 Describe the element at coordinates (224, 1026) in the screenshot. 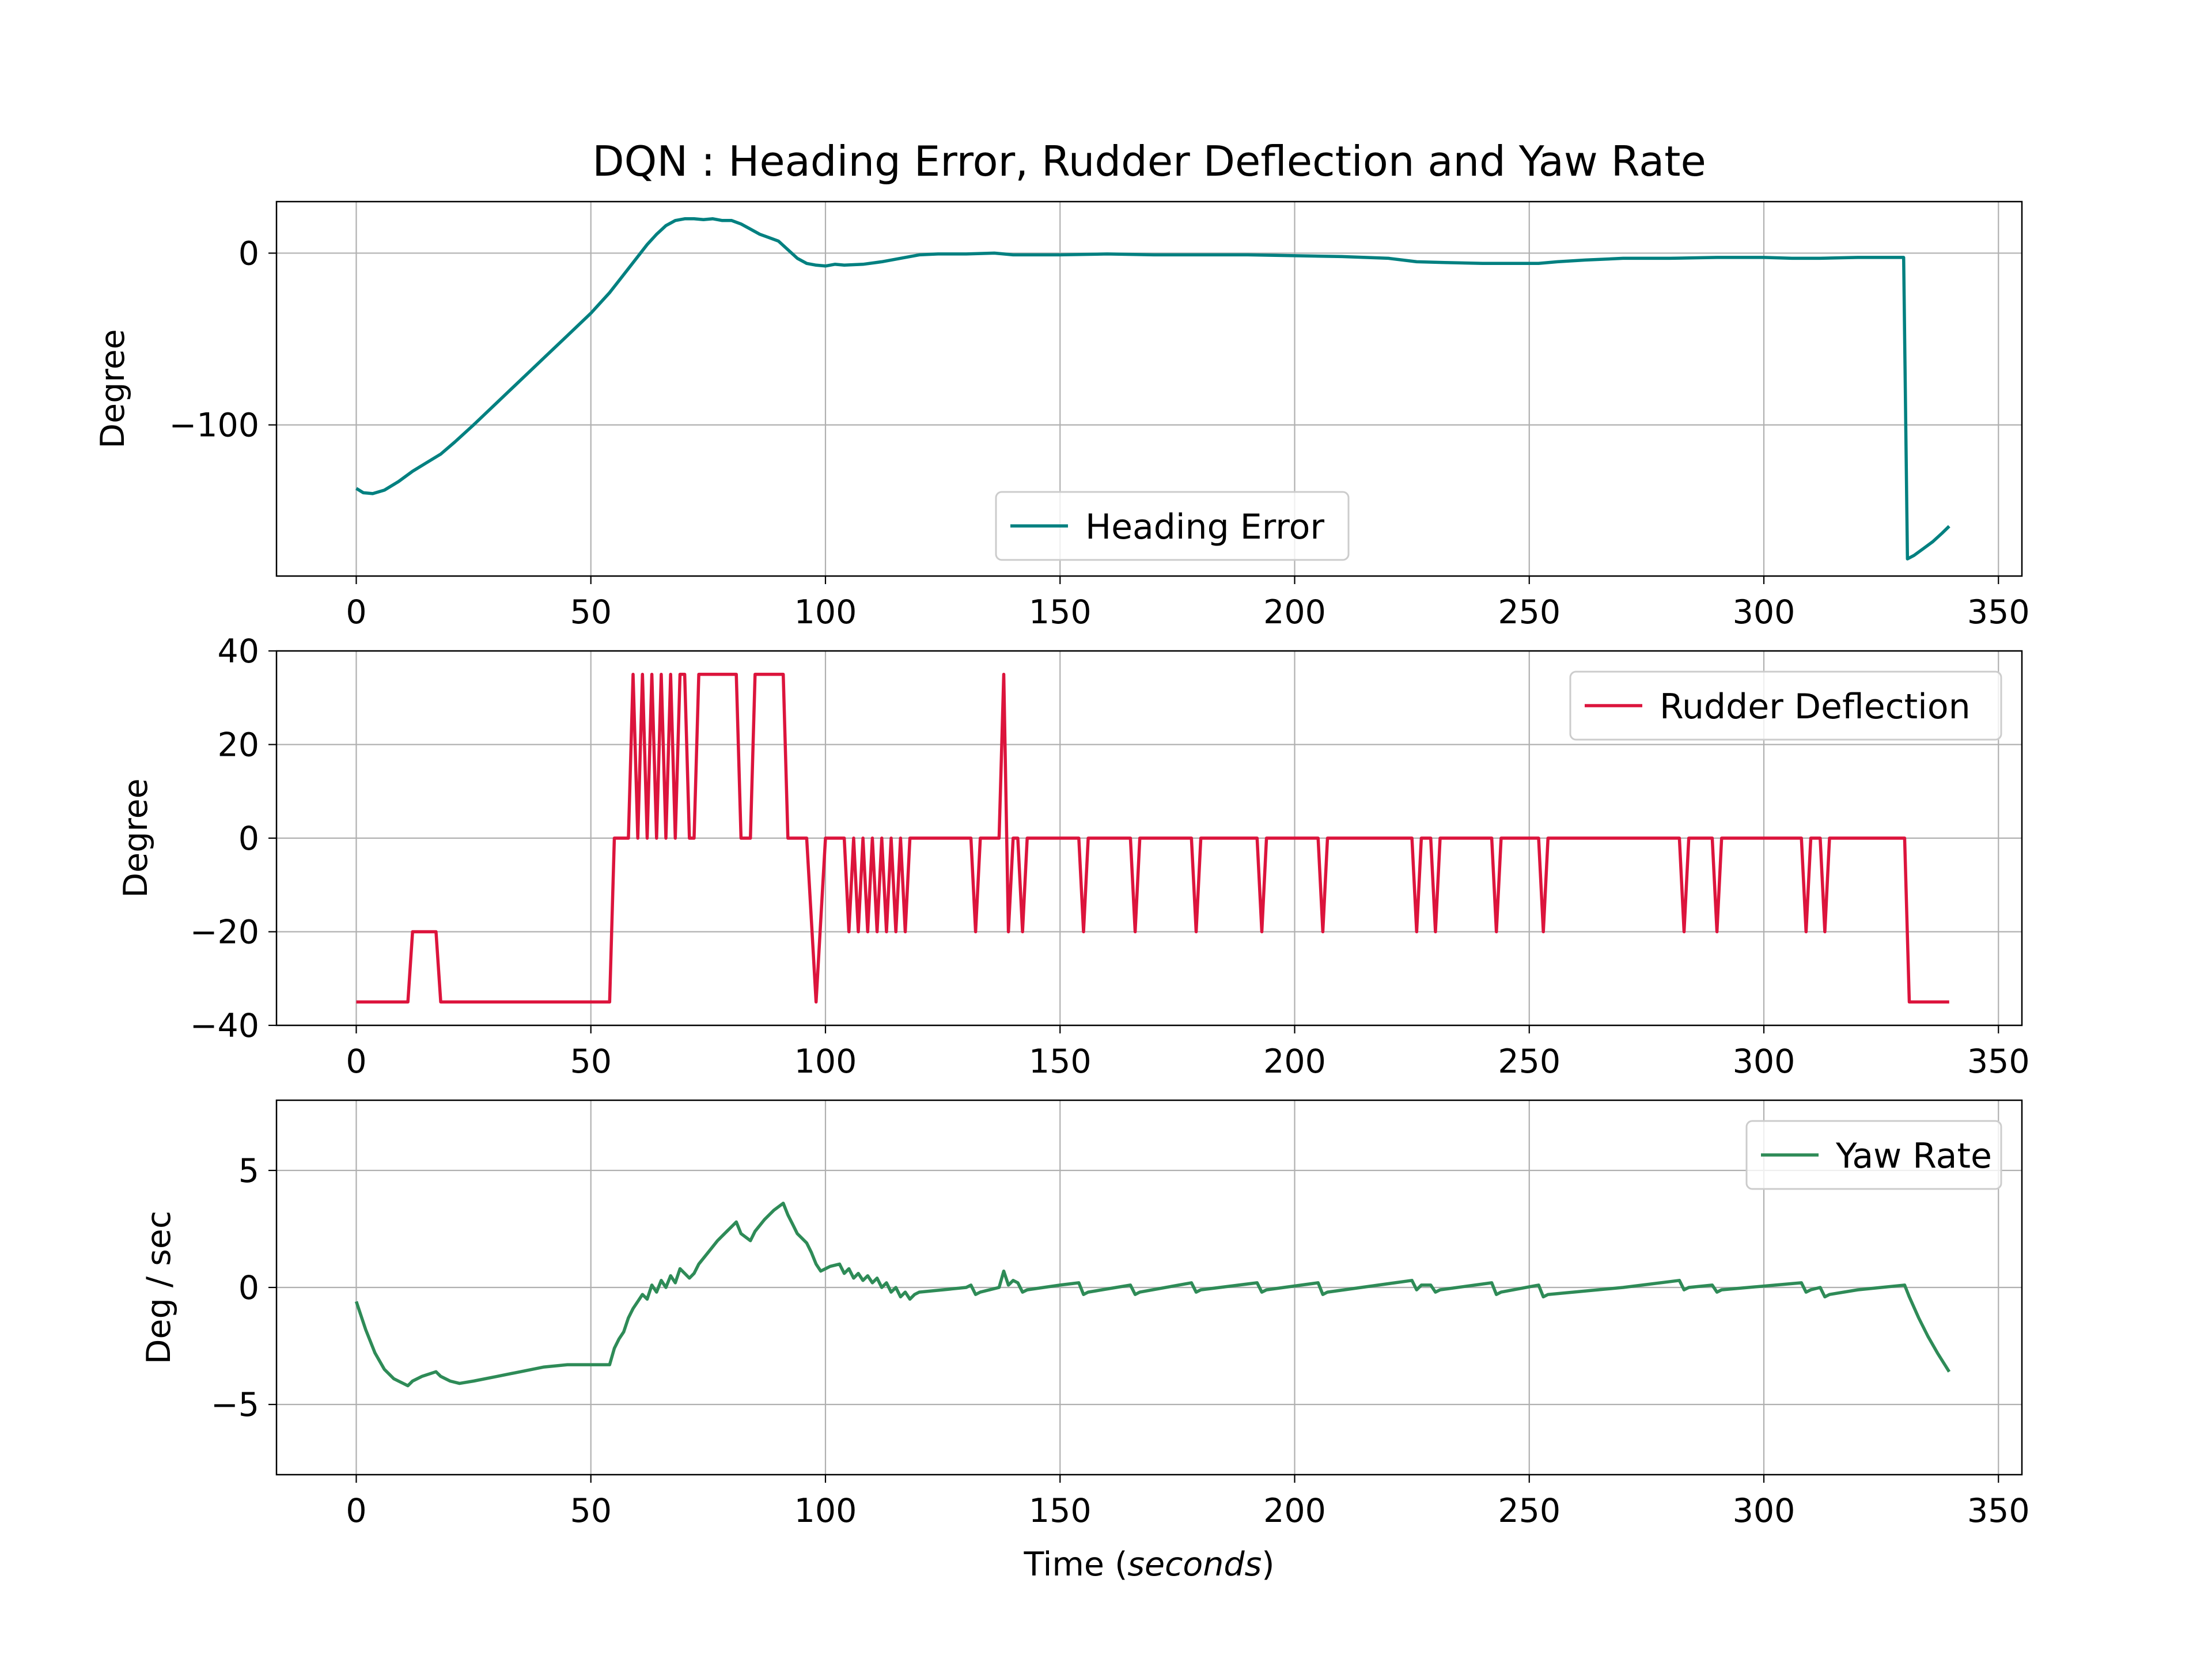

I see `y-tick-label: −40` at that location.